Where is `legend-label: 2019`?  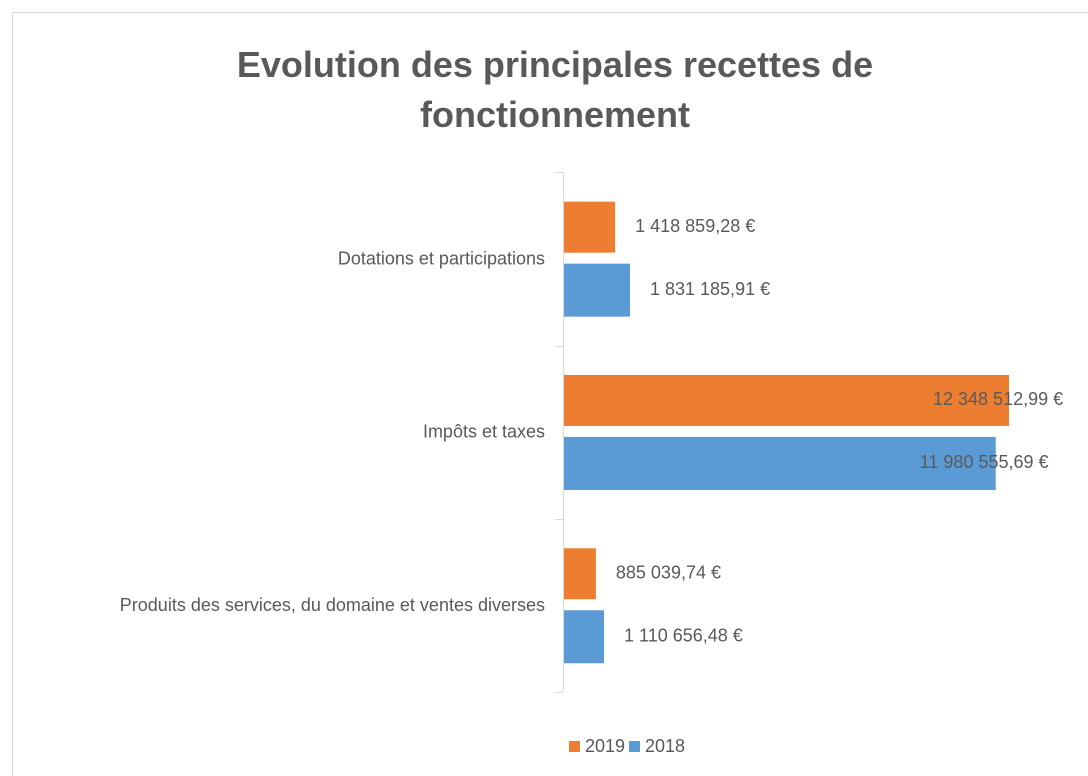
legend-label: 2019 is located at coordinates (605, 746).